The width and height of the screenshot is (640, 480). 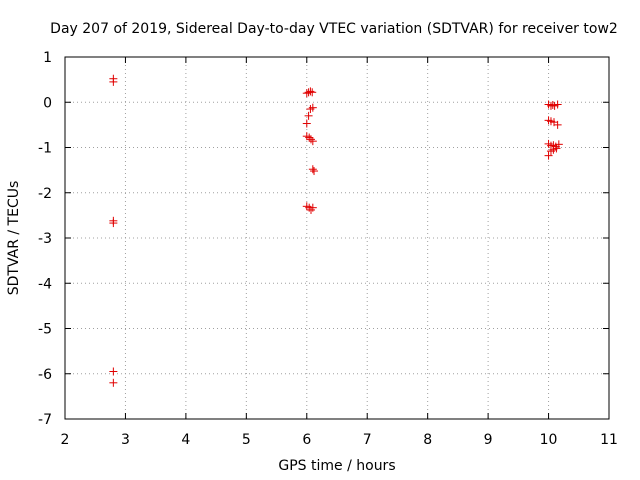 What do you see at coordinates (609, 440) in the screenshot?
I see `x-tick-label: 11` at bounding box center [609, 440].